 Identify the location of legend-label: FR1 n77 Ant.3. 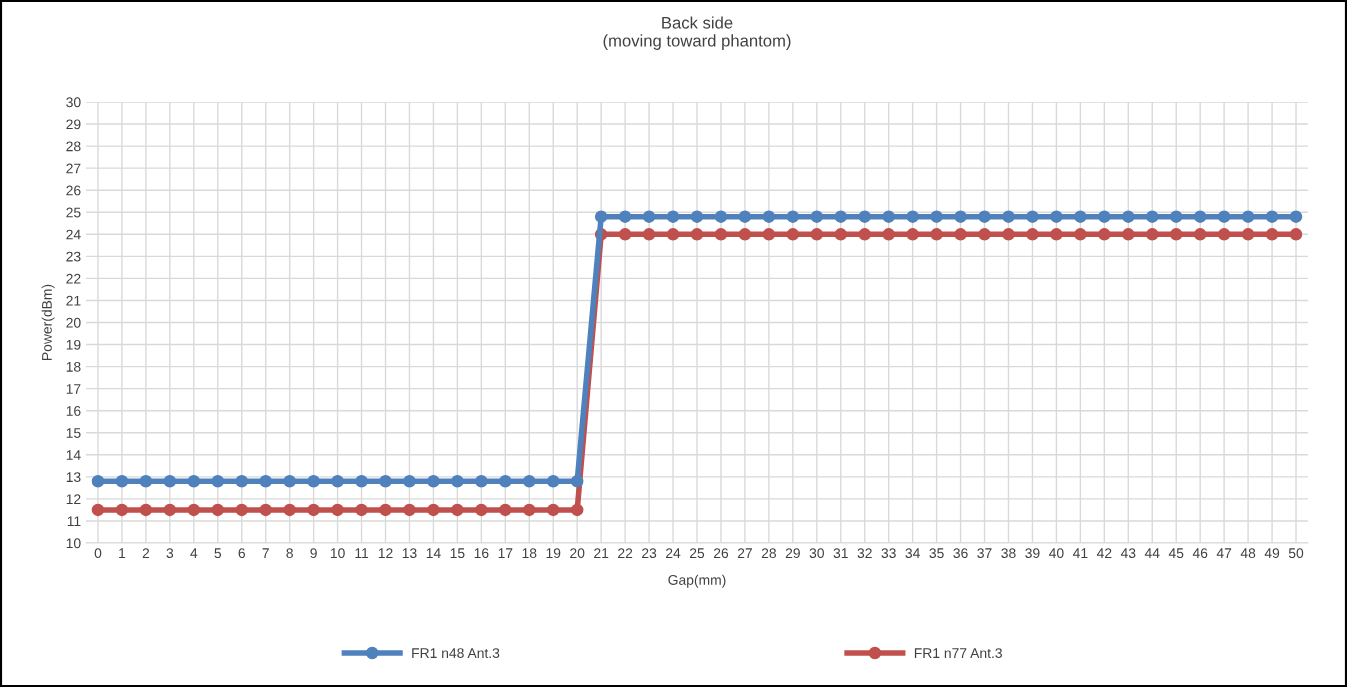
(958, 653).